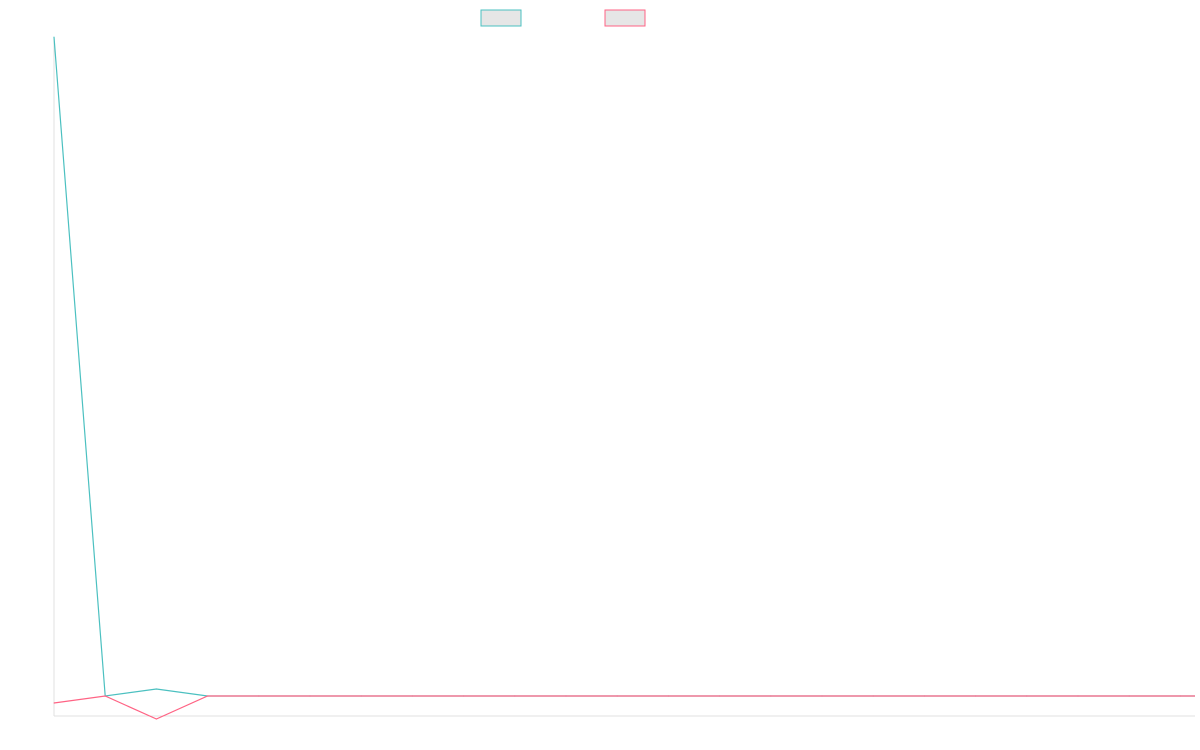 This screenshot has width=1200, height=750. Describe the element at coordinates (563, 18) in the screenshot. I see `legend` at that location.